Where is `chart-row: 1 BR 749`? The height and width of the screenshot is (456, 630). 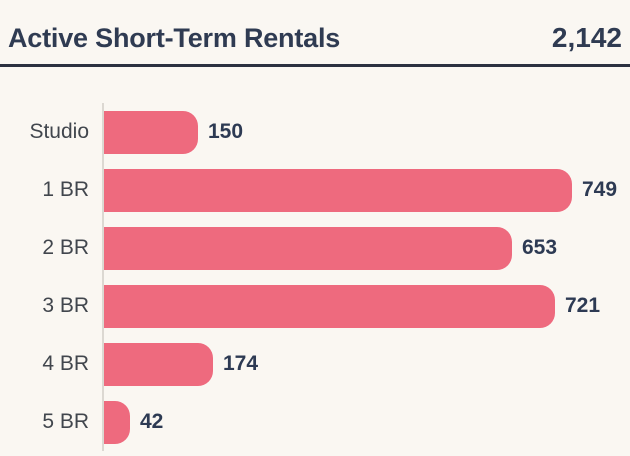 chart-row: 1 BR 749 is located at coordinates (315, 190).